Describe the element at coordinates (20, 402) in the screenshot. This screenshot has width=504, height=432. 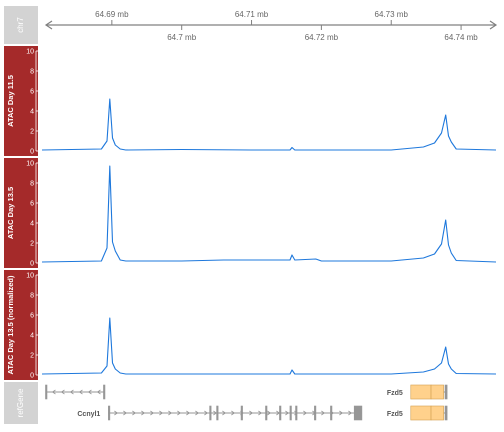
I see `gene-track-label: refGene` at that location.